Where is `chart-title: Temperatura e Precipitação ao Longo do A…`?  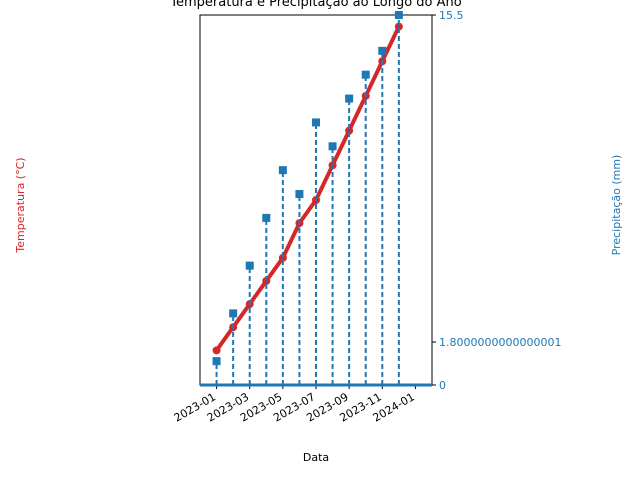 chart-title: Temperatura e Precipitação ao Longo do A… is located at coordinates (315, 5).